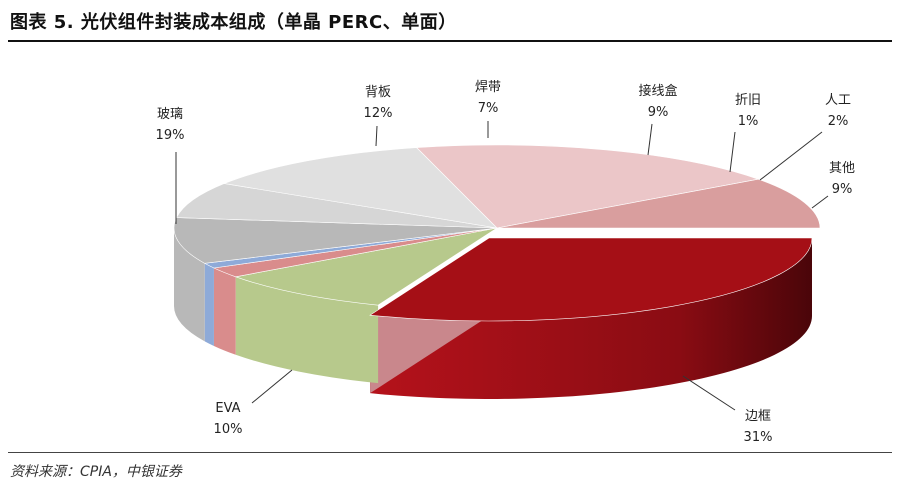 The image size is (900, 499). What do you see at coordinates (227, 408) in the screenshot?
I see `category-label-EVA: EVA` at bounding box center [227, 408].